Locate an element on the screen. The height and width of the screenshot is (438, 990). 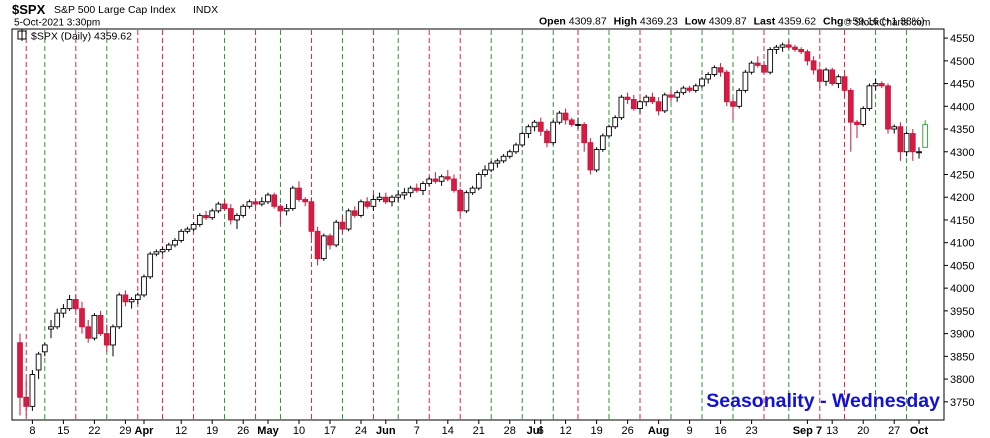
last-value: 4359.62 is located at coordinates (797, 22).